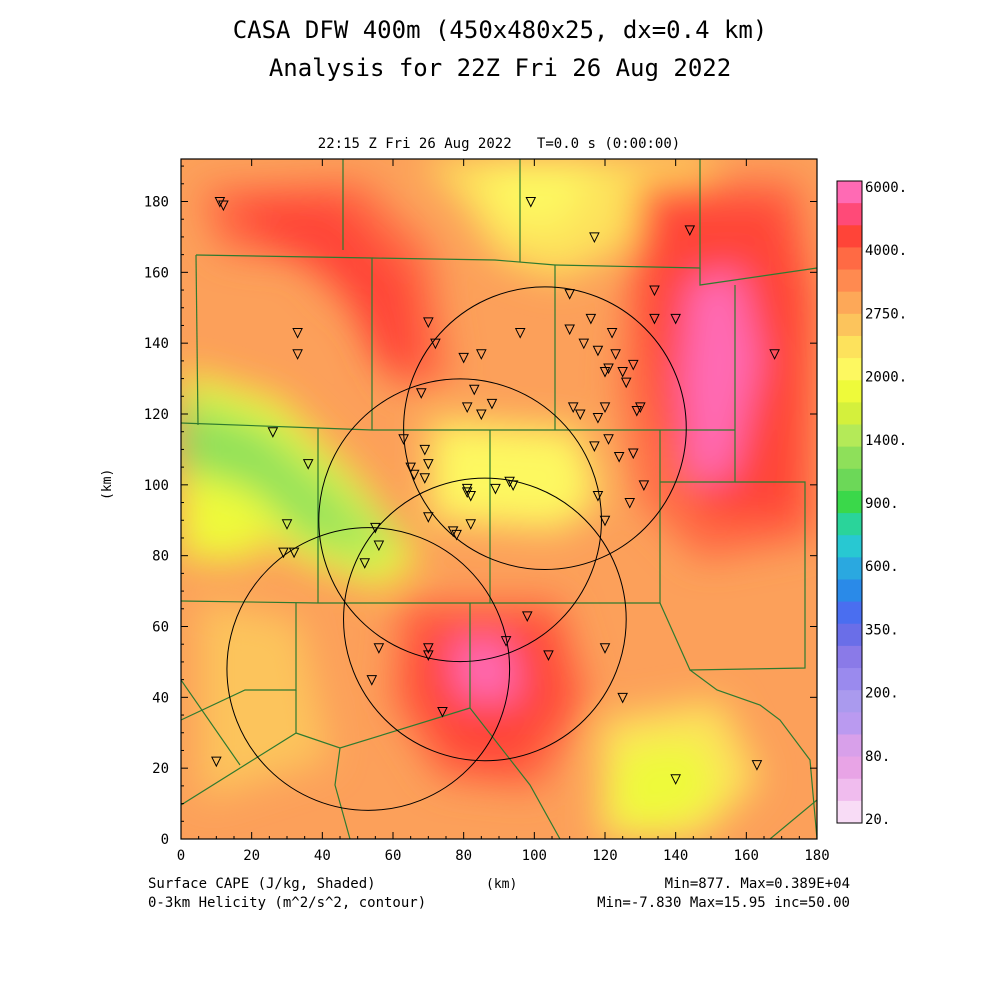  What do you see at coordinates (500, 30) in the screenshot?
I see `map-title: CASA DFW 400m (450x480x25, dx=0.4 km)` at bounding box center [500, 30].